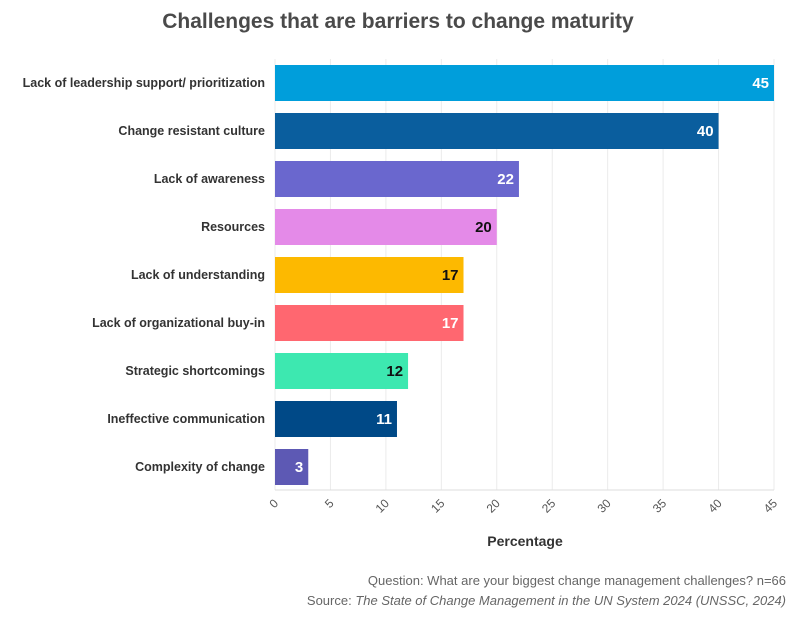 The image size is (796, 620). What do you see at coordinates (760, 83) in the screenshot?
I see `data-label: 45` at bounding box center [760, 83].